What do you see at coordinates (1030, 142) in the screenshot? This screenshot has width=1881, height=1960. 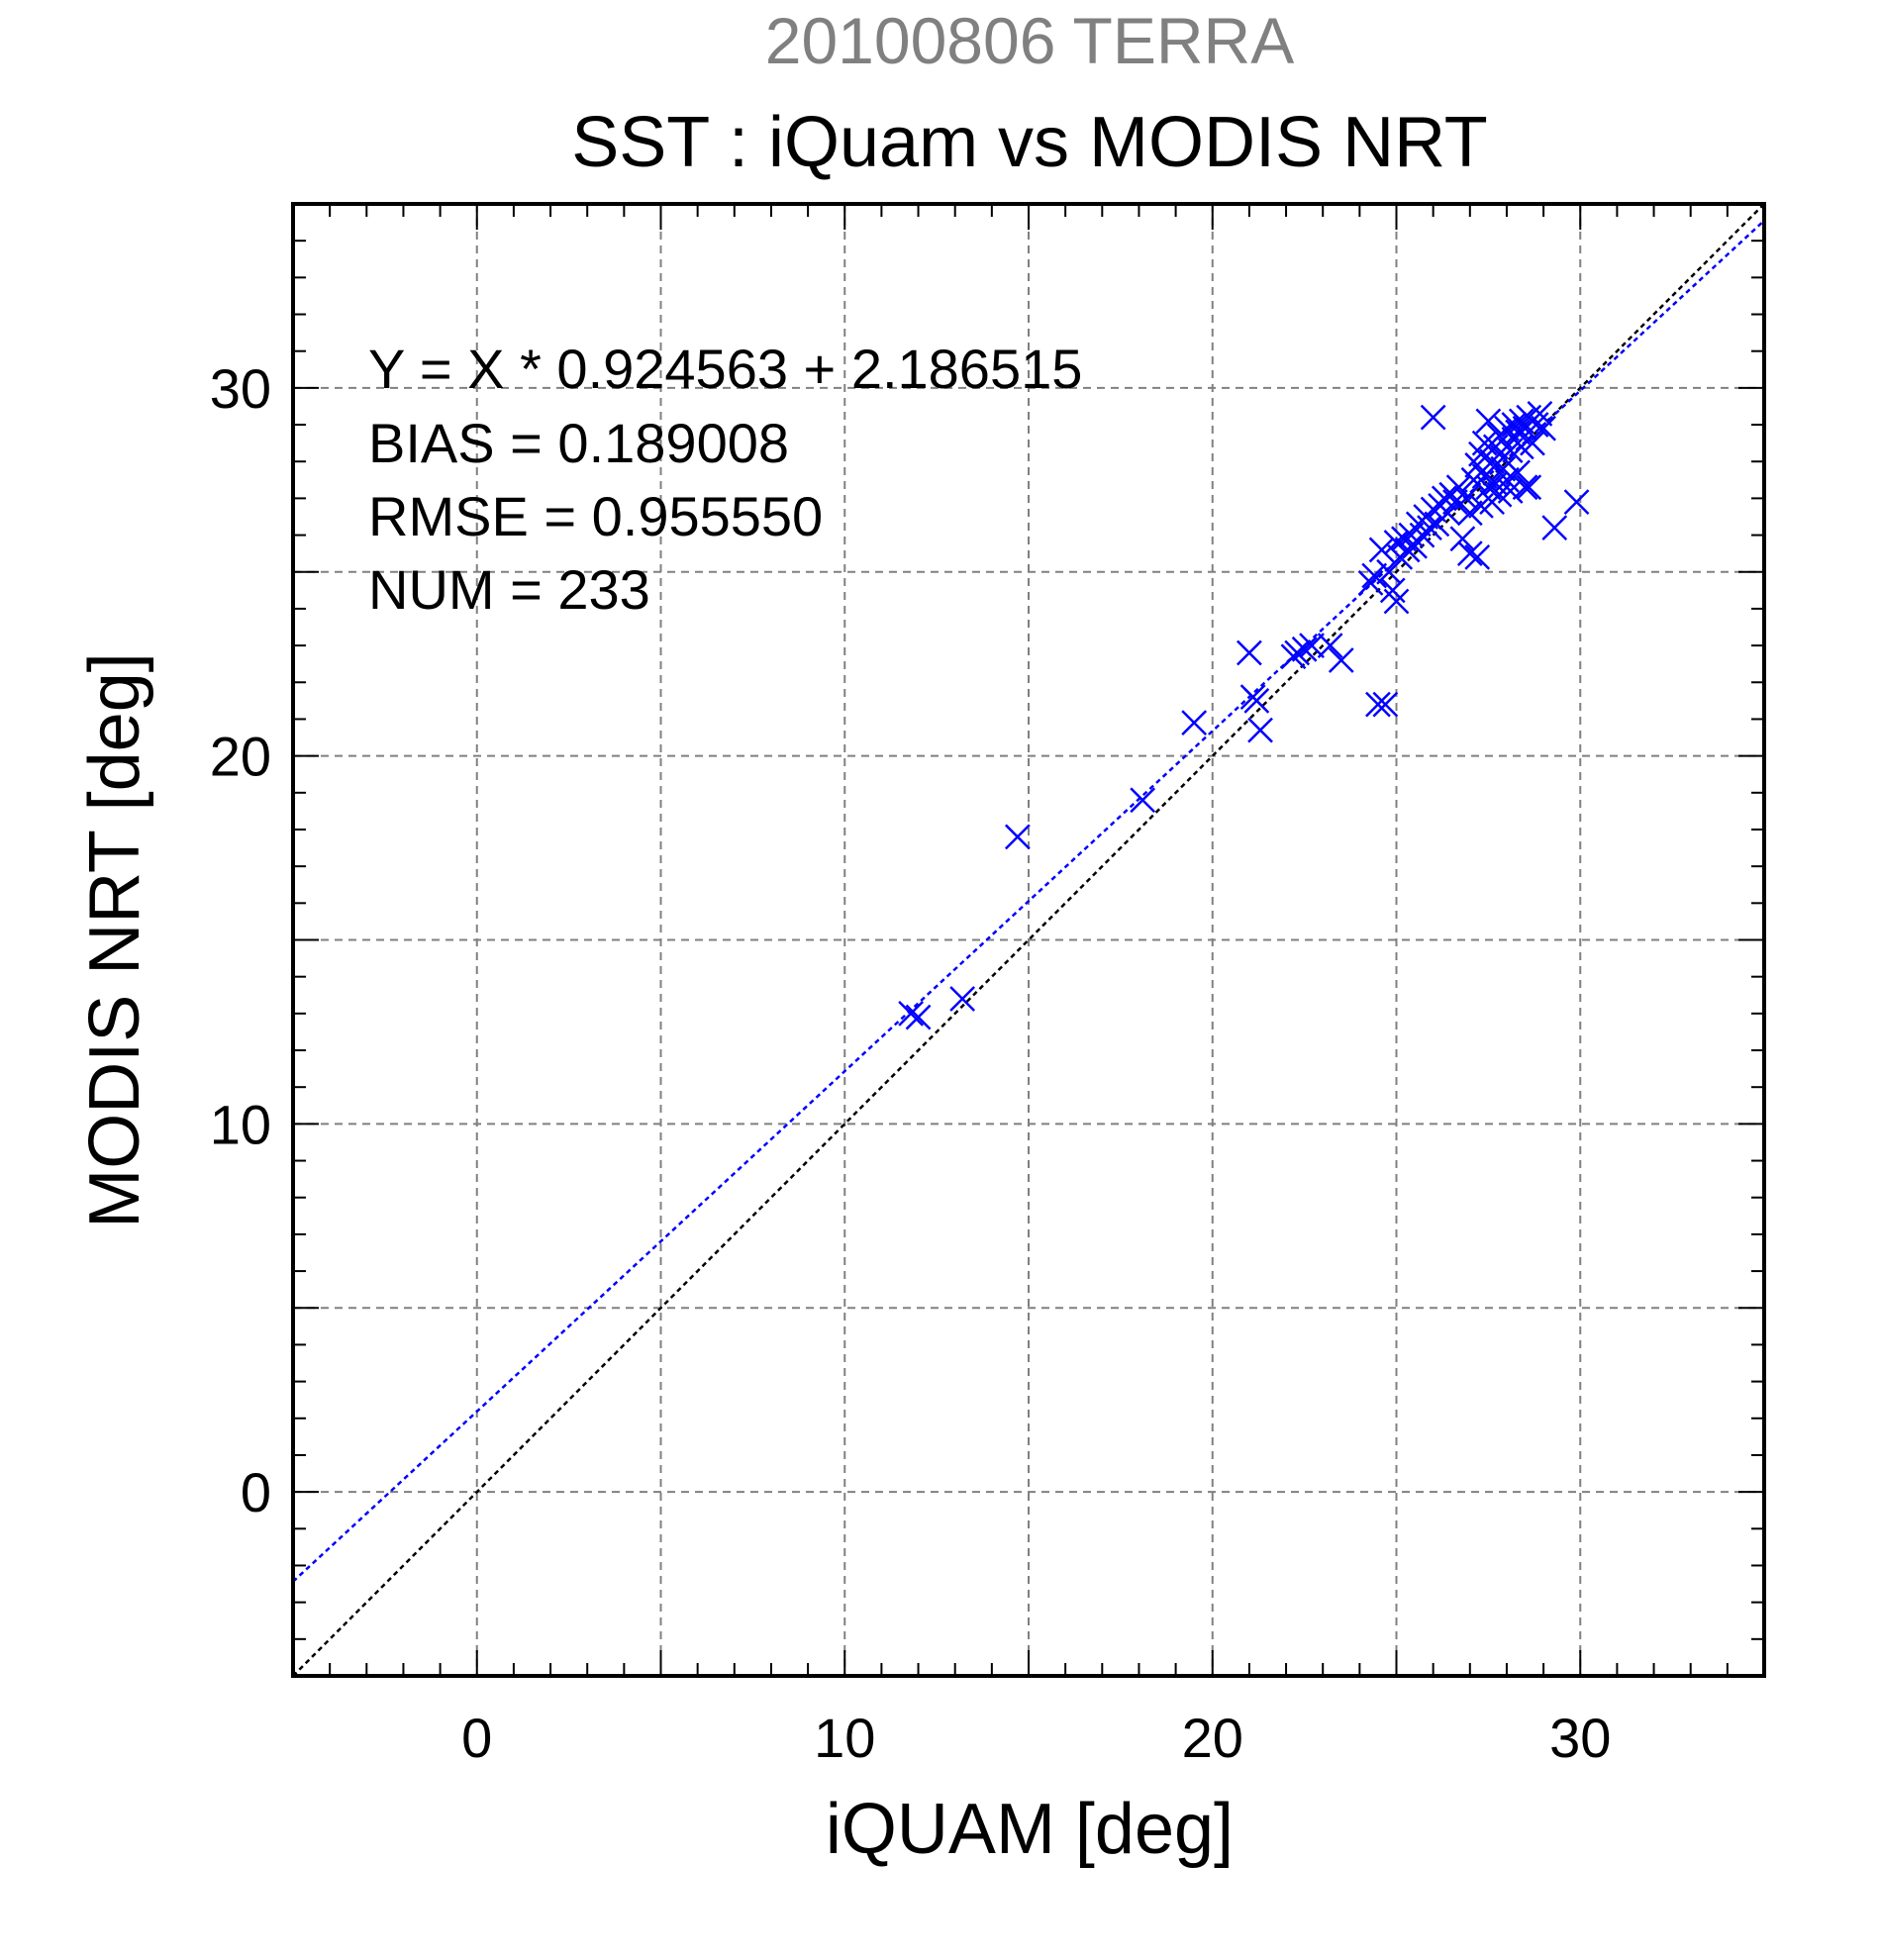 I see `chart-title: SST : iQuam vs MODIS NRT` at bounding box center [1030, 142].